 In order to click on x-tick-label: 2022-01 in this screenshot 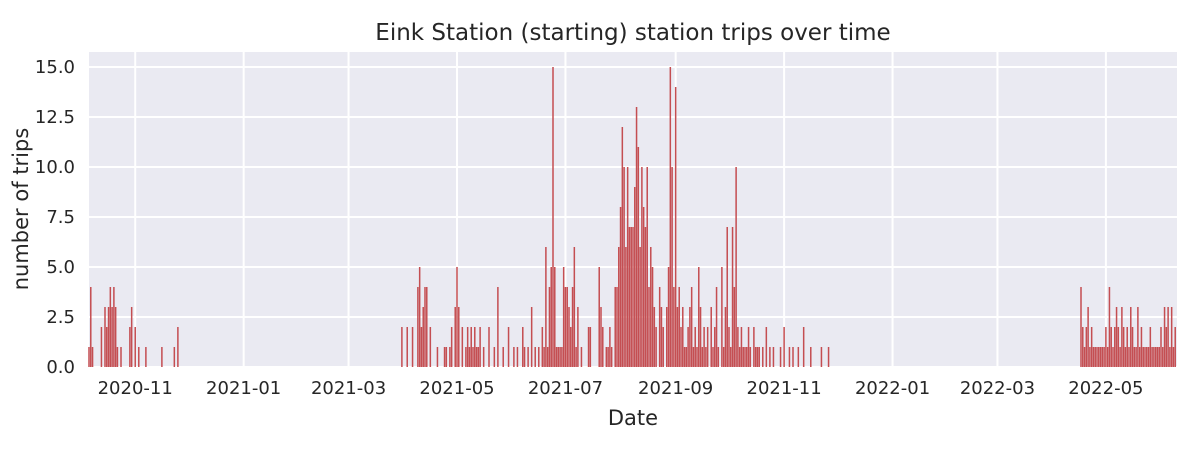, I will do `click(892, 388)`.